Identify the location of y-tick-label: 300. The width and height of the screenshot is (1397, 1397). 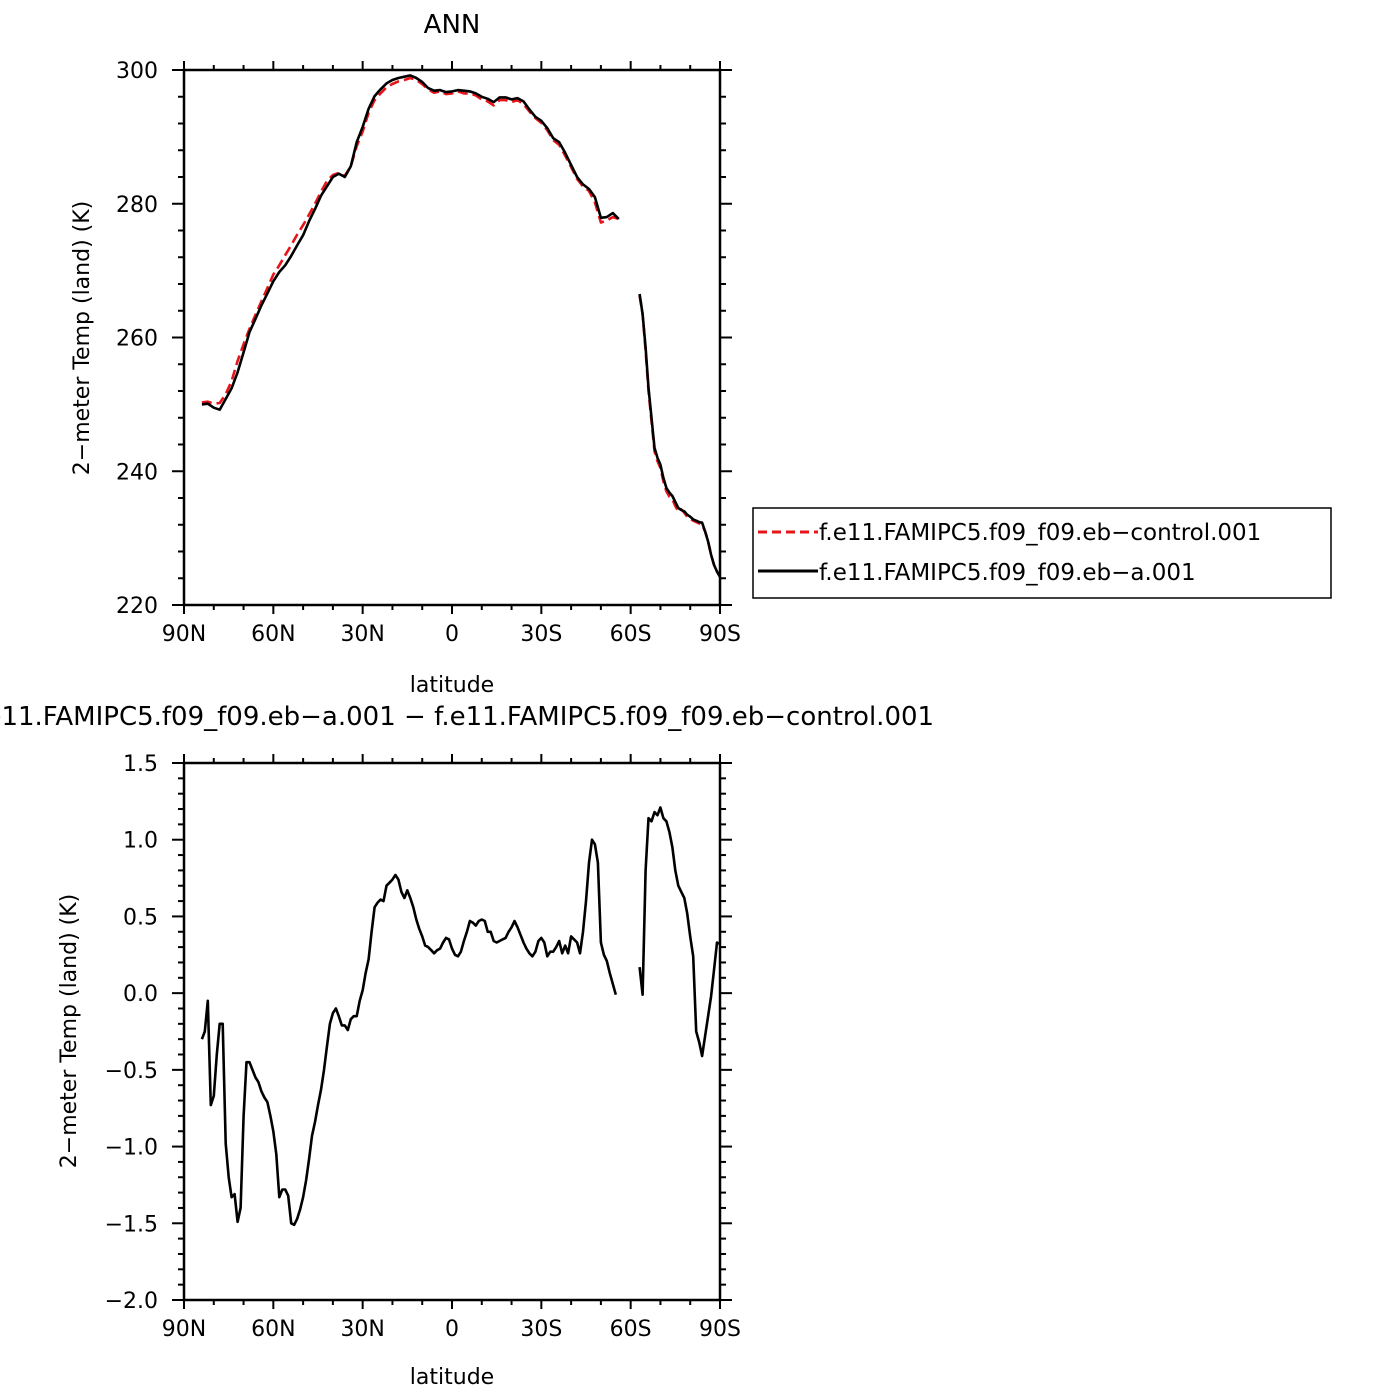
(137, 71).